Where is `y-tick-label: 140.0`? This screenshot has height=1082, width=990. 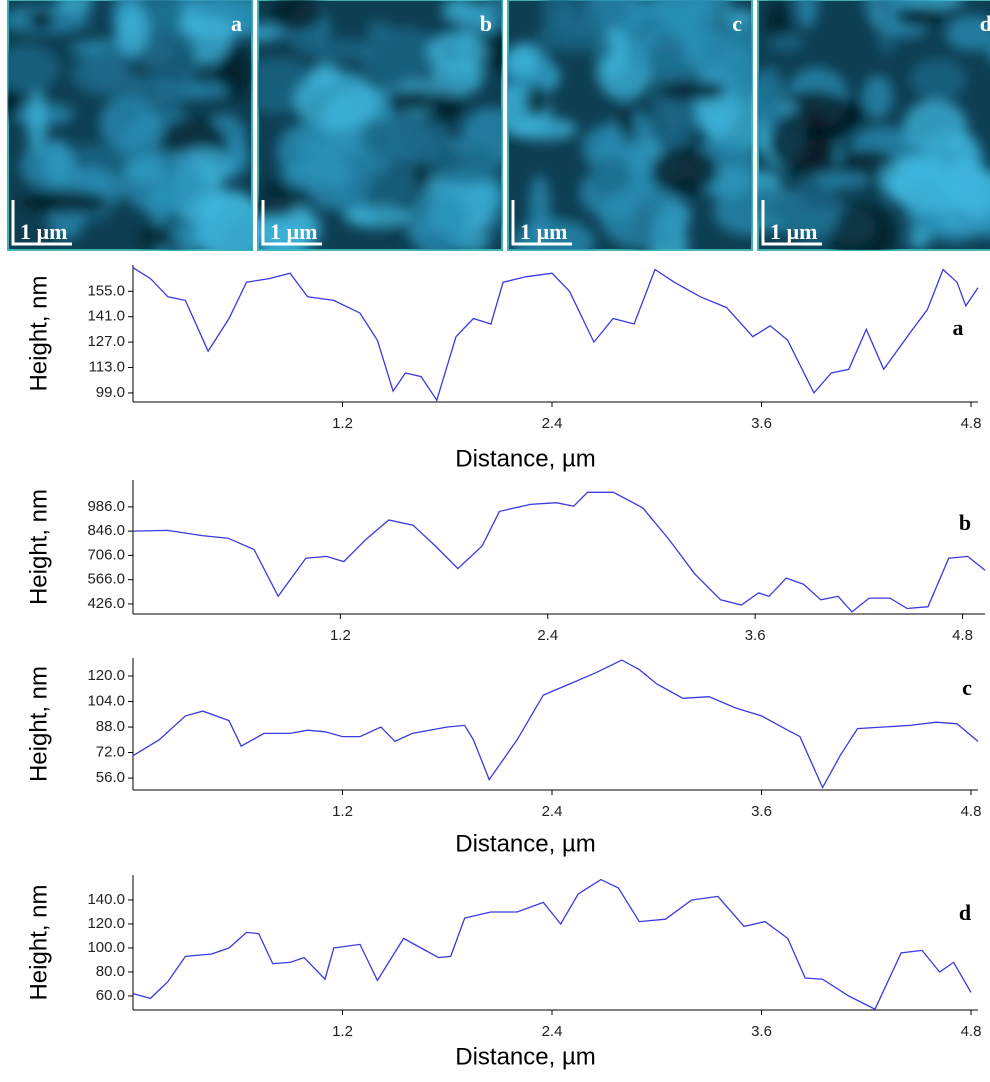 y-tick-label: 140.0 is located at coordinates (106, 899).